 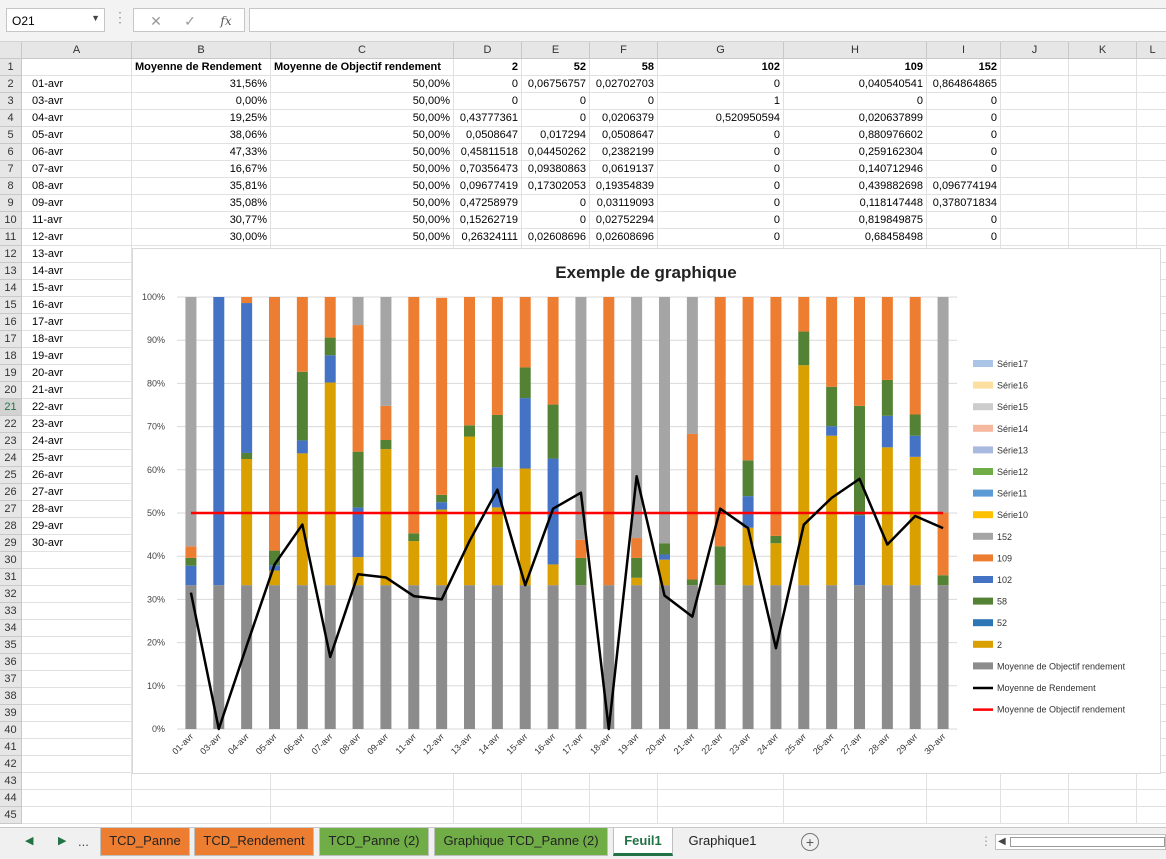 What do you see at coordinates (254, 842) in the screenshot?
I see `sheet-tab-tcd-rendement: TCD_Rendement` at bounding box center [254, 842].